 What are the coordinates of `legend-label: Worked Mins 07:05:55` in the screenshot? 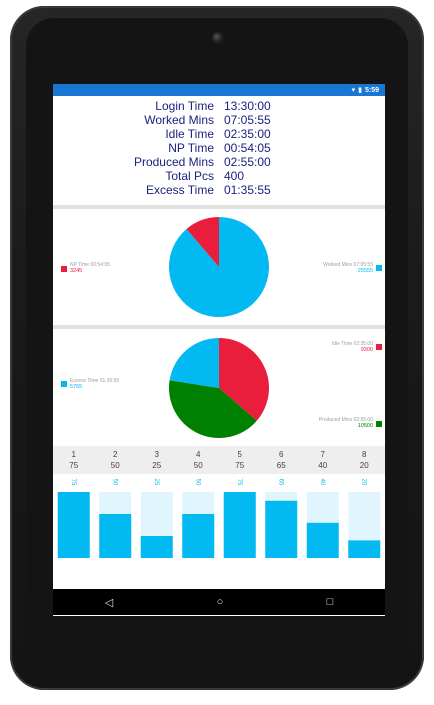 It's located at (348, 265).